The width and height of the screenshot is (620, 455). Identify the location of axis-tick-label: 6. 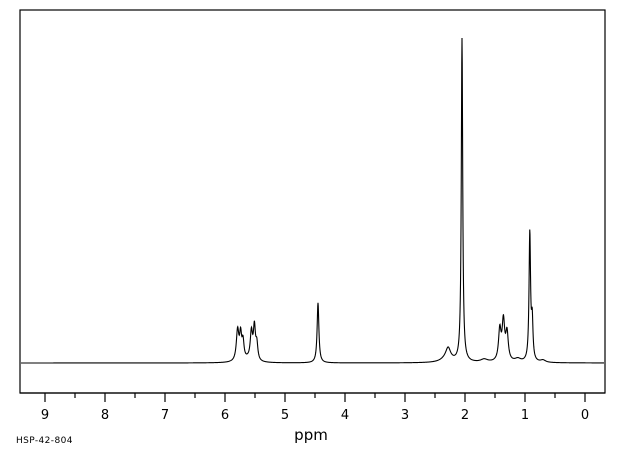
(225, 415).